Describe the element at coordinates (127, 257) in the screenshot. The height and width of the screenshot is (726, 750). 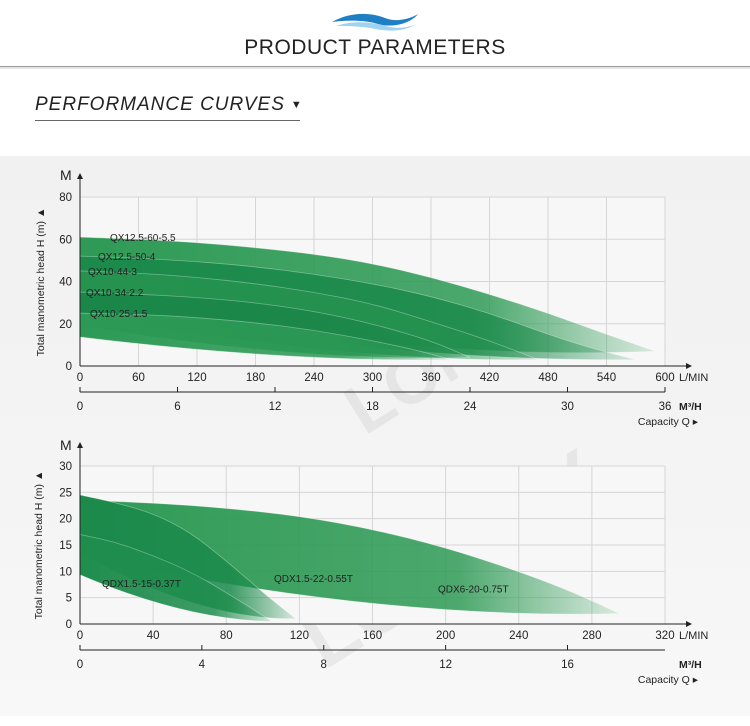
I see `series-label: QX12.5-50-4` at that location.